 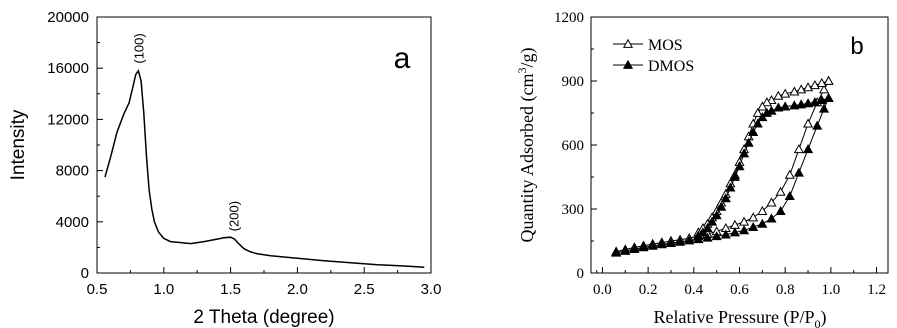 What do you see at coordinates (740, 317) in the screenshot?
I see `panel-b-x-axis-title: Relative Pressure (P/P0)` at bounding box center [740, 317].